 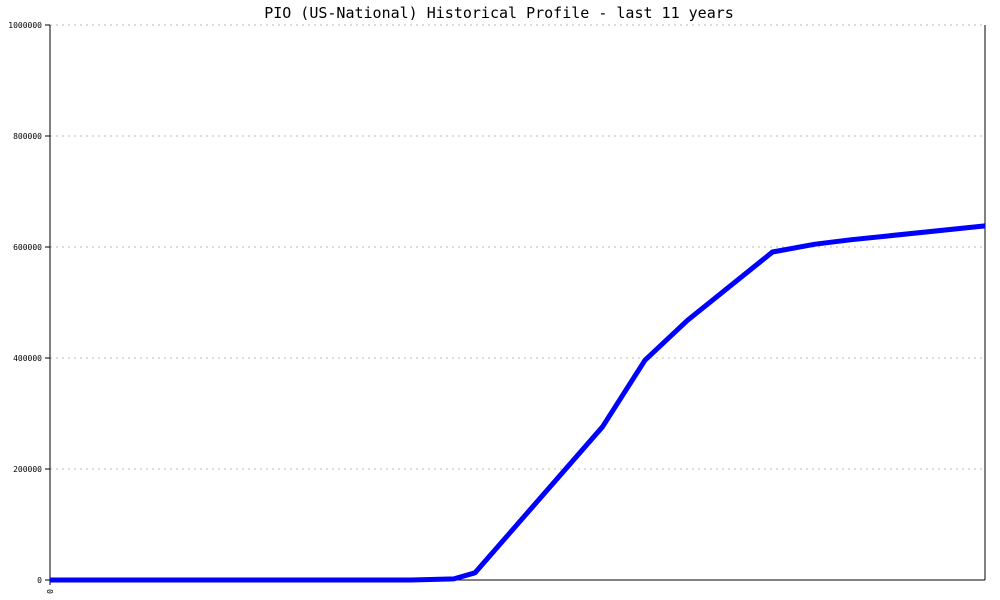 What do you see at coordinates (27, 358) in the screenshot?
I see `y-tick-label: 400000` at bounding box center [27, 358].